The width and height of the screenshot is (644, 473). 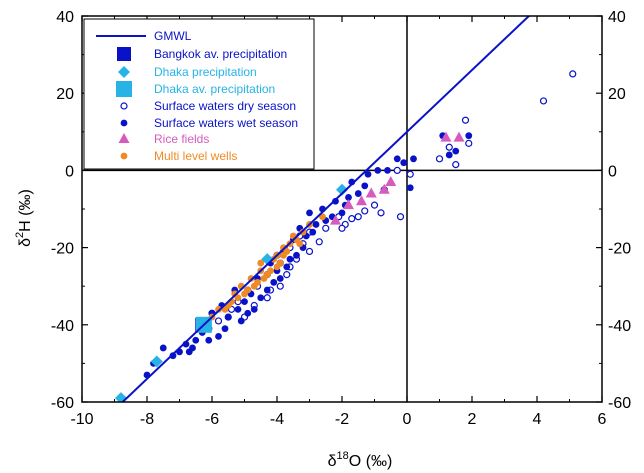 I want to click on legend-label-dhaka-av-precipitation: Dhaka av. precipitation, so click(x=214, y=89).